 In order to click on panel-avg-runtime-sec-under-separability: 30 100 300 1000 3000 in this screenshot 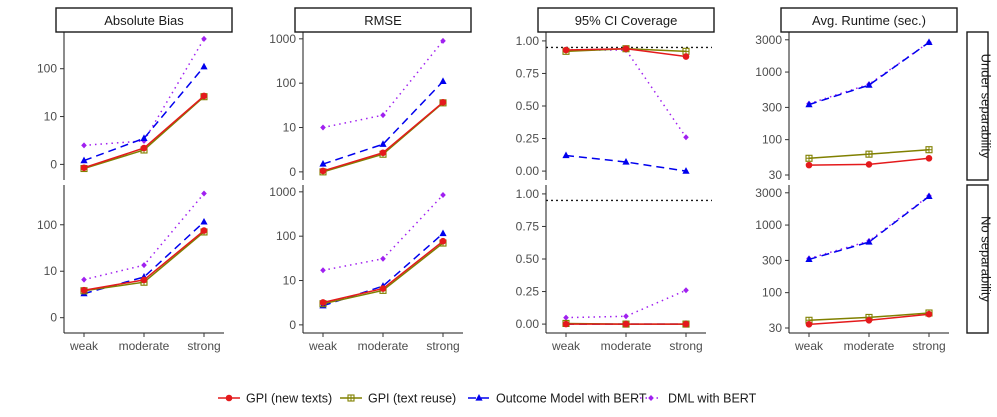, I will do `click(844, 107)`.